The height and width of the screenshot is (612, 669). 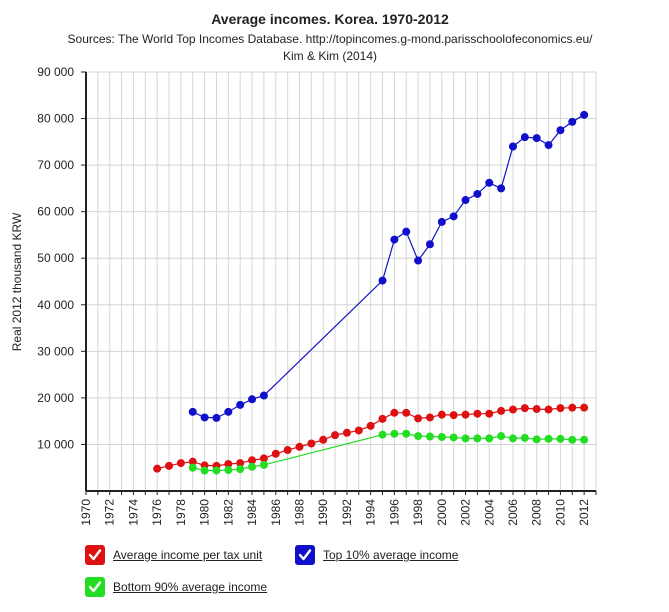 What do you see at coordinates (133, 512) in the screenshot?
I see `x-tick-label: 1974` at bounding box center [133, 512].